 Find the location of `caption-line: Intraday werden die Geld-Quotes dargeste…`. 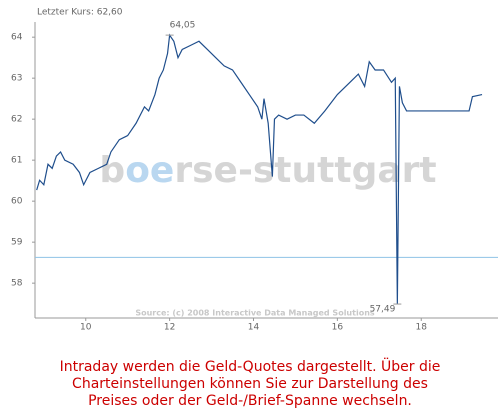

caption-line: Intraday werden die Geld-Quotes dargeste… is located at coordinates (250, 366).